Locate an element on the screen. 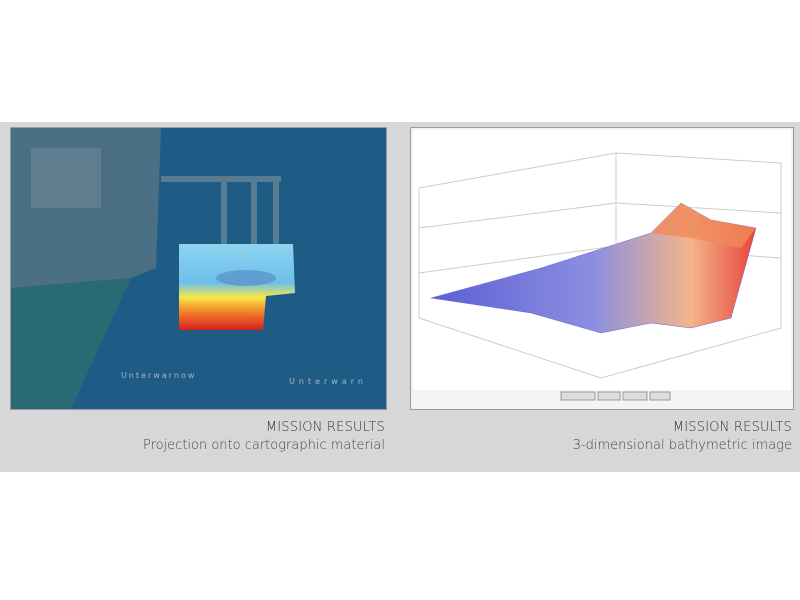 This screenshot has width=800, height=600. deep-area is located at coordinates (246, 278).